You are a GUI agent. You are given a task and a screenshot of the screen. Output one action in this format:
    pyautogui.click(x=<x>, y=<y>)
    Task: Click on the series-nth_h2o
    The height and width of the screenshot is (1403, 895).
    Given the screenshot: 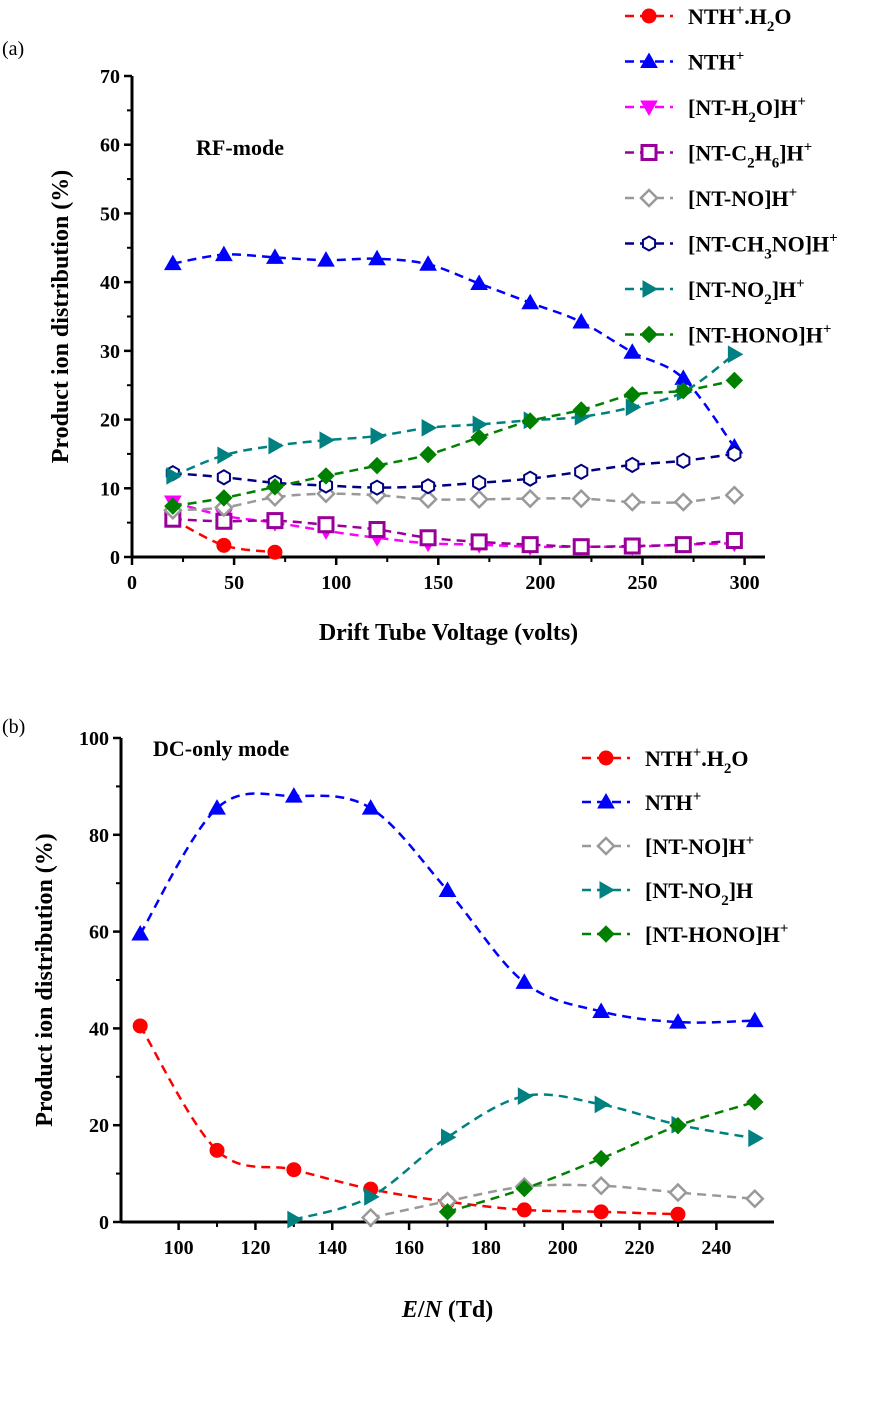 What is the action you would take?
    pyautogui.click(x=409, y=1120)
    